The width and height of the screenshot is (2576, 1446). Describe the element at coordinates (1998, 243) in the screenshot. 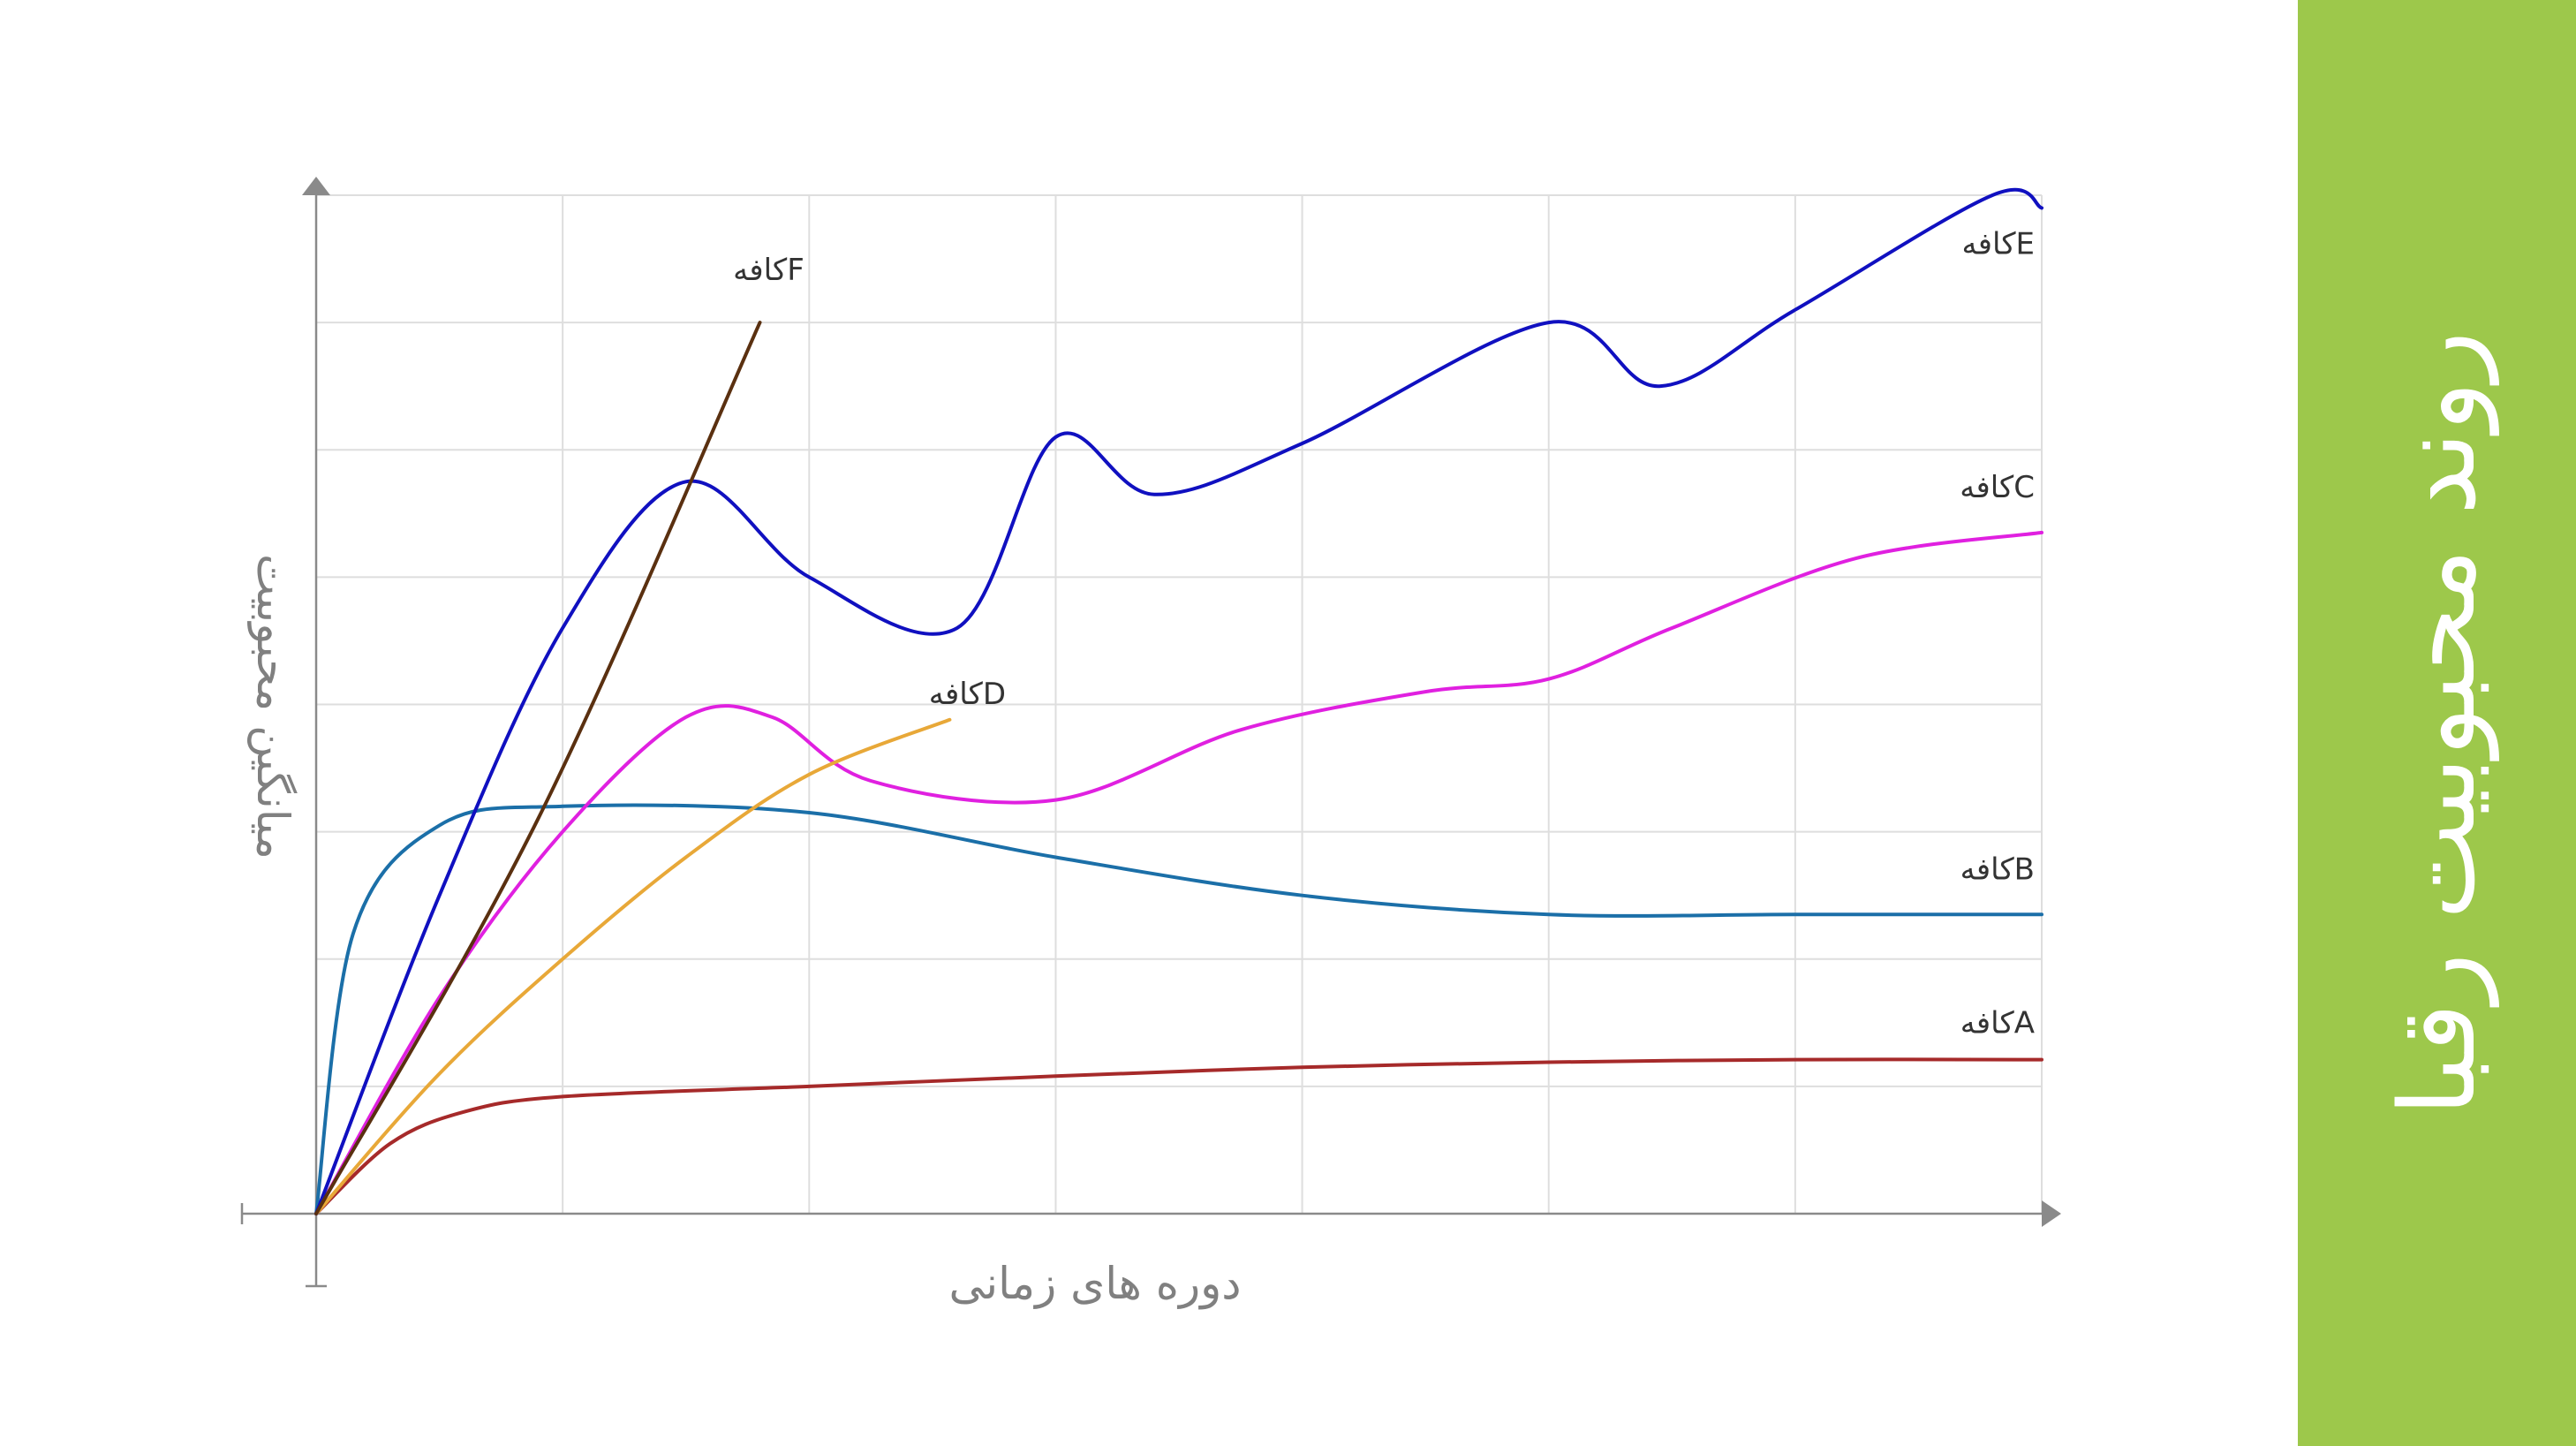

I see `series-label-e: کافهE` at that location.